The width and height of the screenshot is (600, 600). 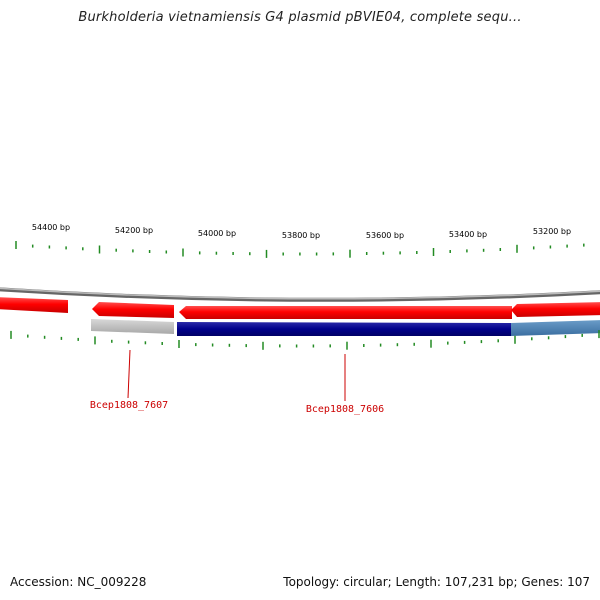 I want to click on plasmid-backbone, so click(x=300, y=294).